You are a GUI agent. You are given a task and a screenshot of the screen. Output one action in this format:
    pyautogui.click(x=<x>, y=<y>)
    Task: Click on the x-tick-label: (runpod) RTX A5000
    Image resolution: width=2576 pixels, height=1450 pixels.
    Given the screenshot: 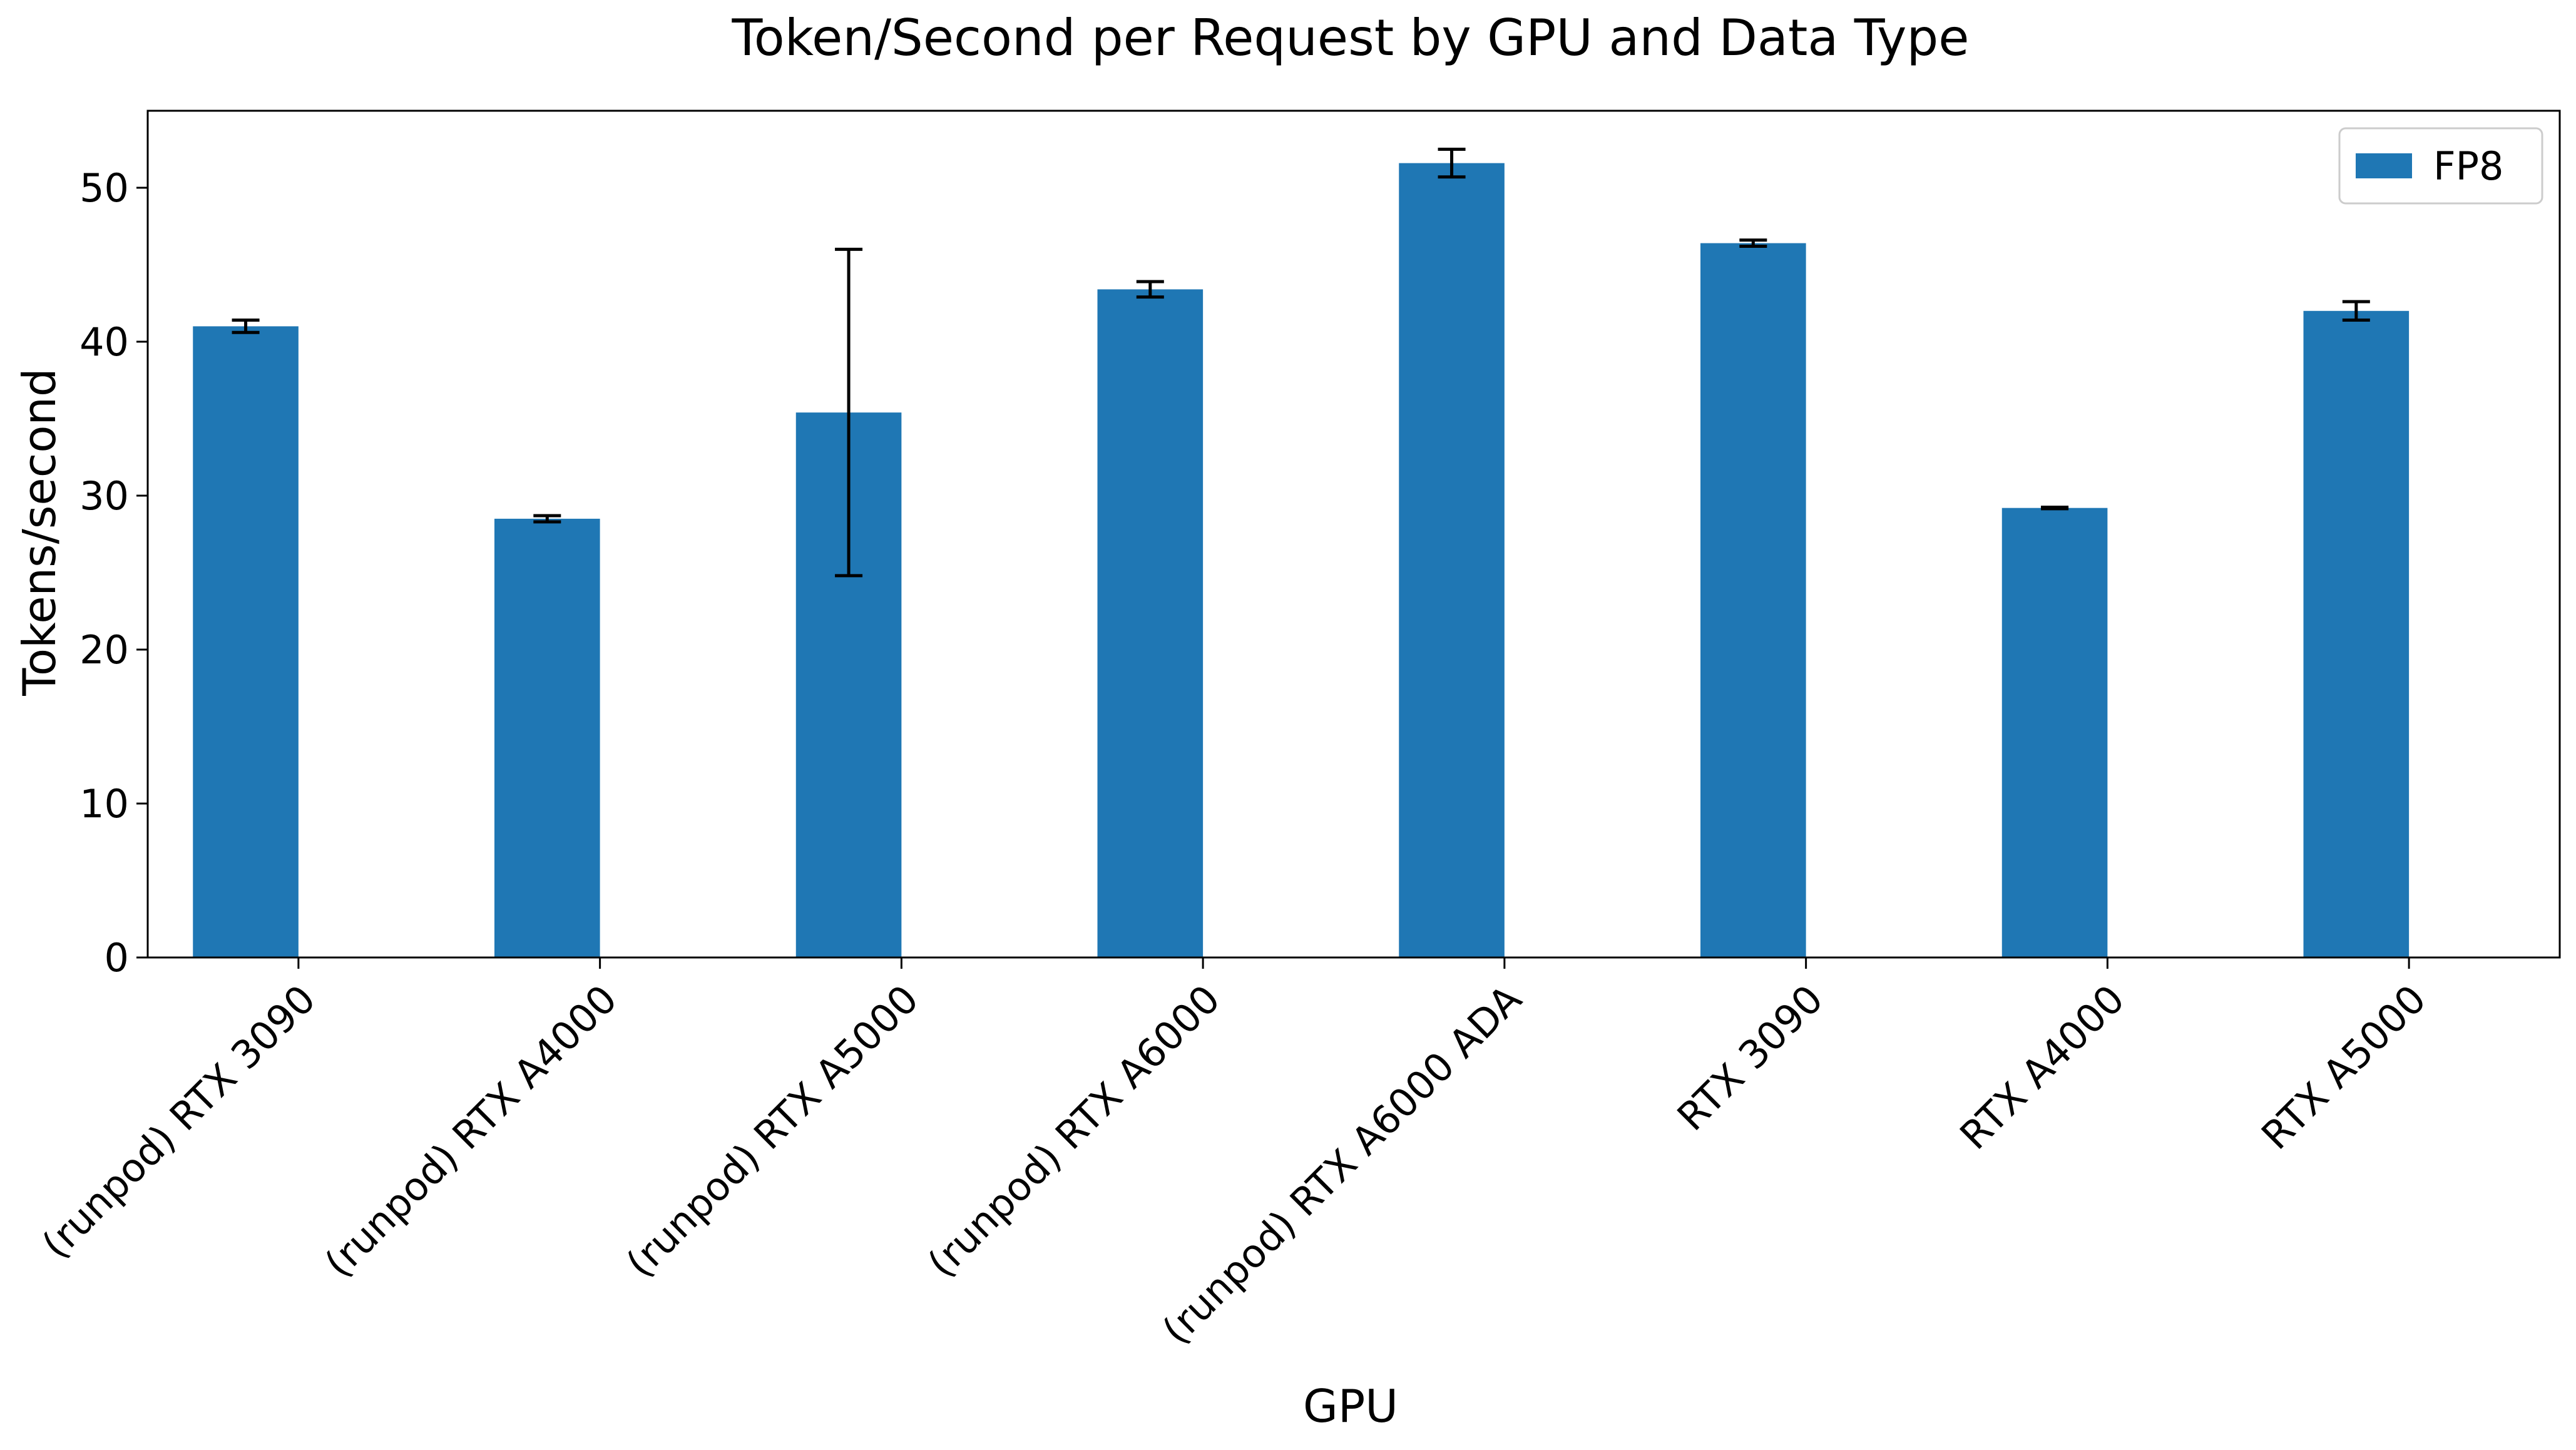 What is the action you would take?
    pyautogui.click(x=772, y=1131)
    